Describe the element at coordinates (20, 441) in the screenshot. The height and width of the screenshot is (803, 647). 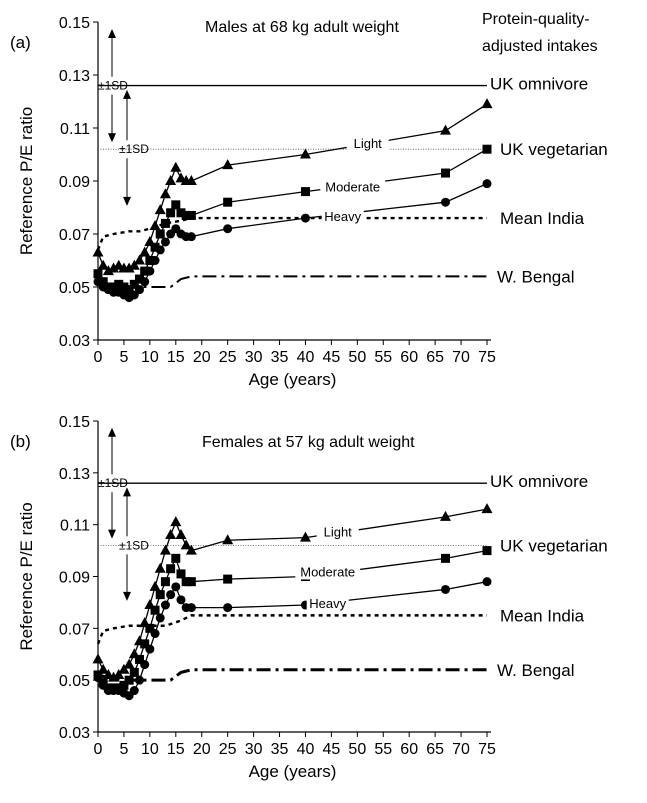
I see `panel-label: (b)` at that location.